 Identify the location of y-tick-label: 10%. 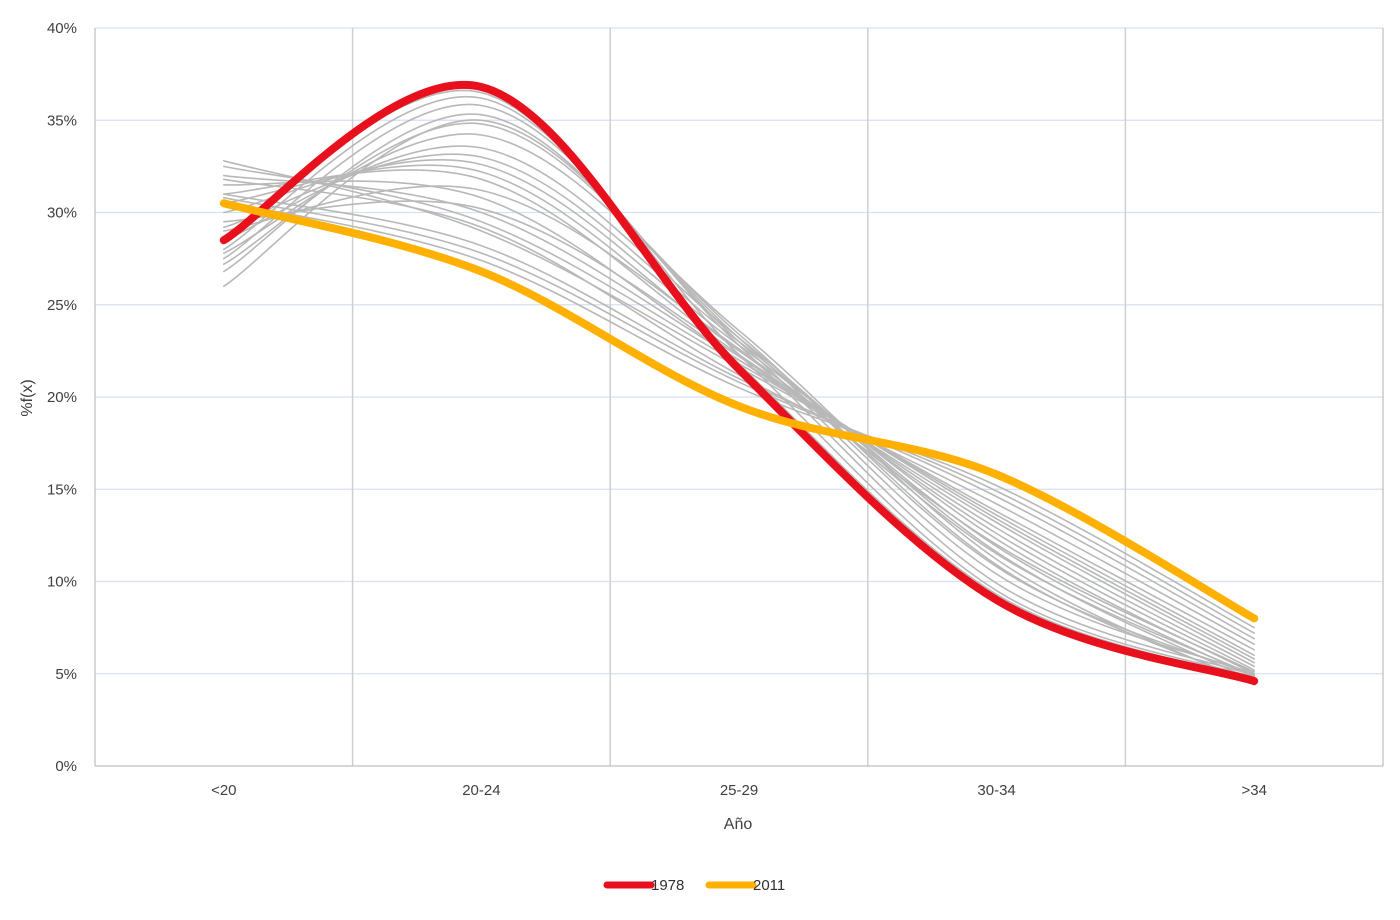
(62, 582).